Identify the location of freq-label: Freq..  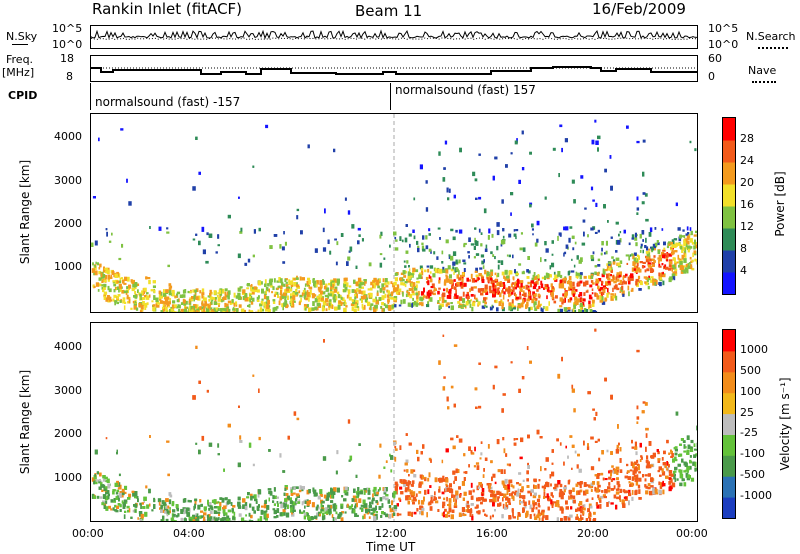
(20, 59).